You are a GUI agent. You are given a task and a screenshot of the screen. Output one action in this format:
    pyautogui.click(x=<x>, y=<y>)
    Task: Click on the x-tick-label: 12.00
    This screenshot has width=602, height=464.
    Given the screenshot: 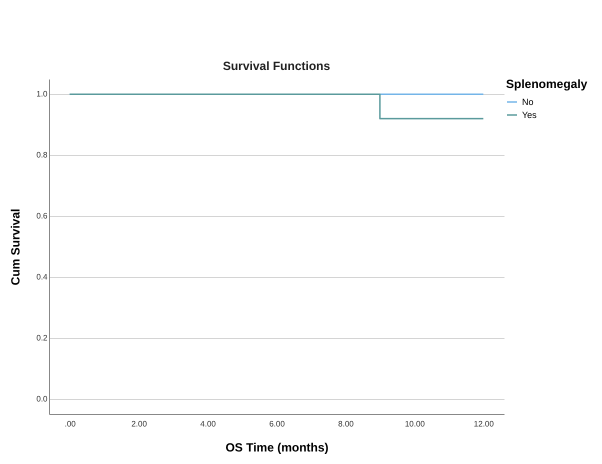 What is the action you would take?
    pyautogui.click(x=484, y=424)
    